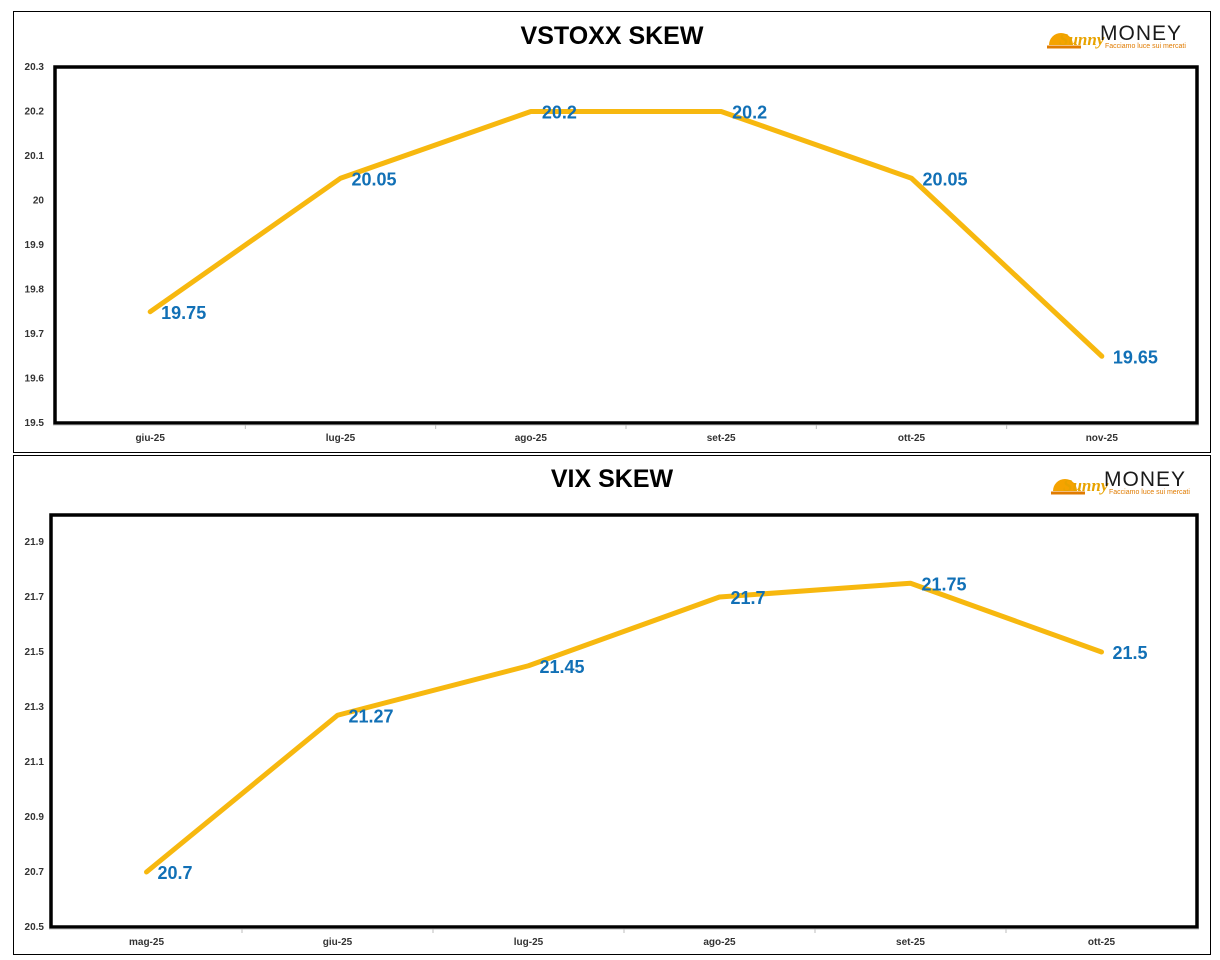 Image resolution: width=1220 pixels, height=960 pixels. What do you see at coordinates (183, 313) in the screenshot?
I see `data-label: 19.75` at bounding box center [183, 313].